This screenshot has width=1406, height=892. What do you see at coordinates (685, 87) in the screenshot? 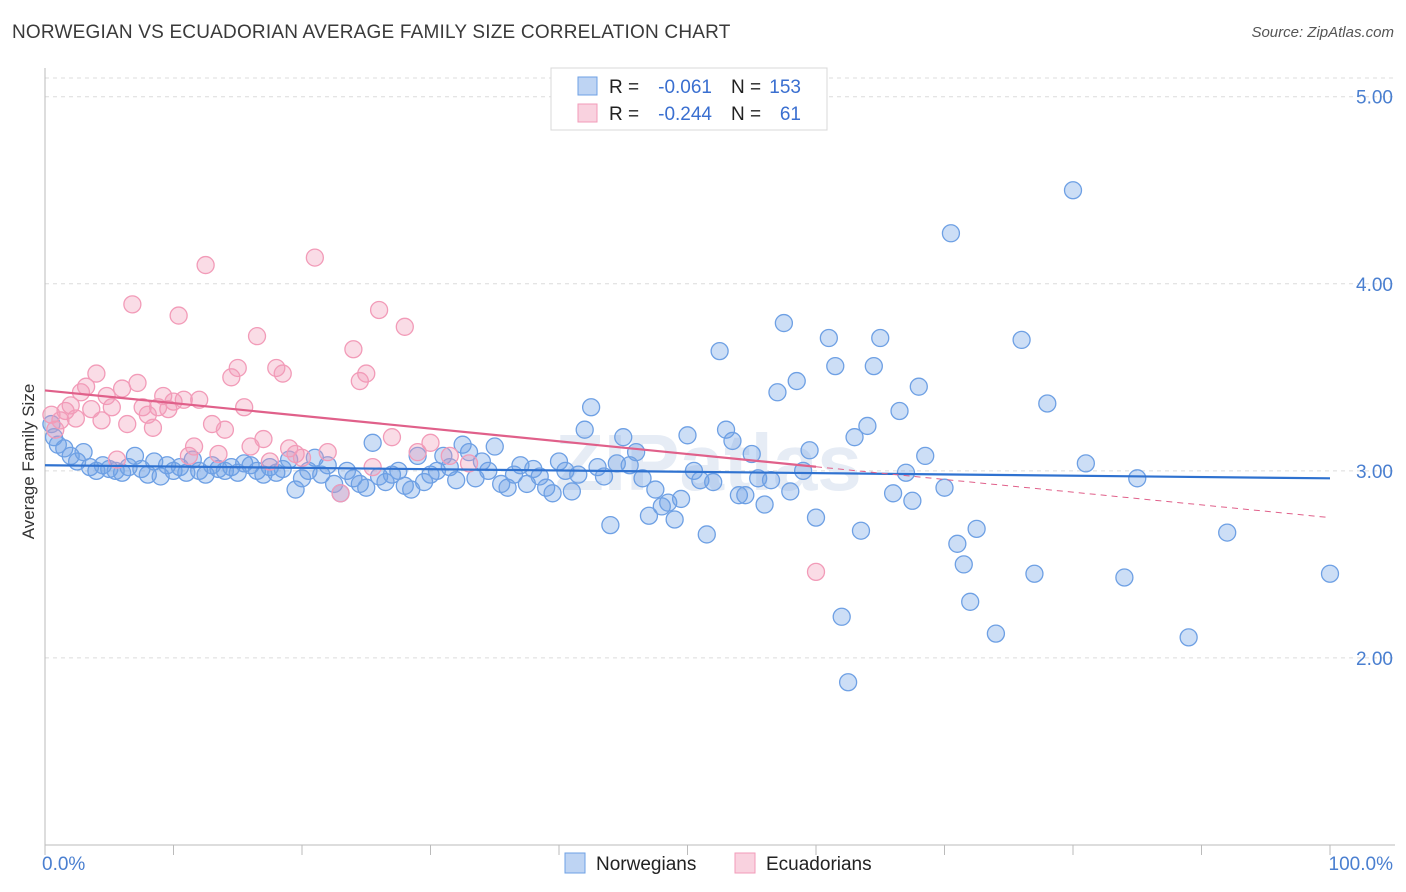
I see `legend-r-value: -0.061` at bounding box center [685, 87].